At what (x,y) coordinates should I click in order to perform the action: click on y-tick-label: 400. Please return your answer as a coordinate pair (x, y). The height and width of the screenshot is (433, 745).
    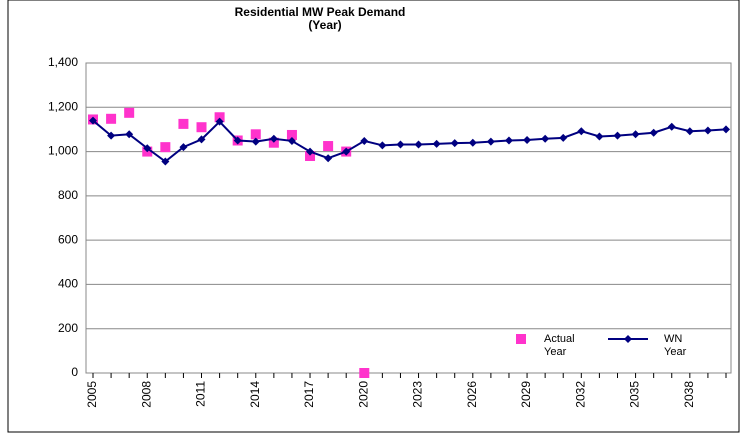
    Looking at the image, I should click on (68, 284).